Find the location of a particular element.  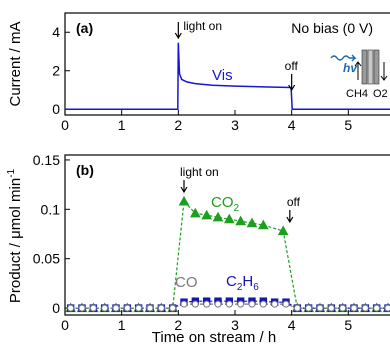

series-label-co2-main: CO is located at coordinates (222, 202).